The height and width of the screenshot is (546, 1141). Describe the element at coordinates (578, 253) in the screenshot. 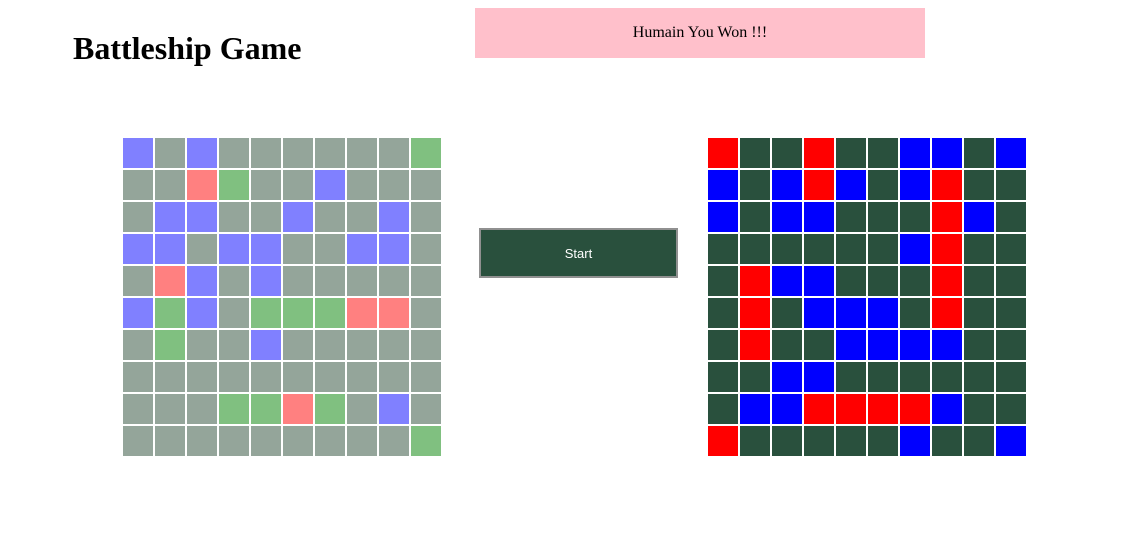

I see `start-button: Start` at that location.